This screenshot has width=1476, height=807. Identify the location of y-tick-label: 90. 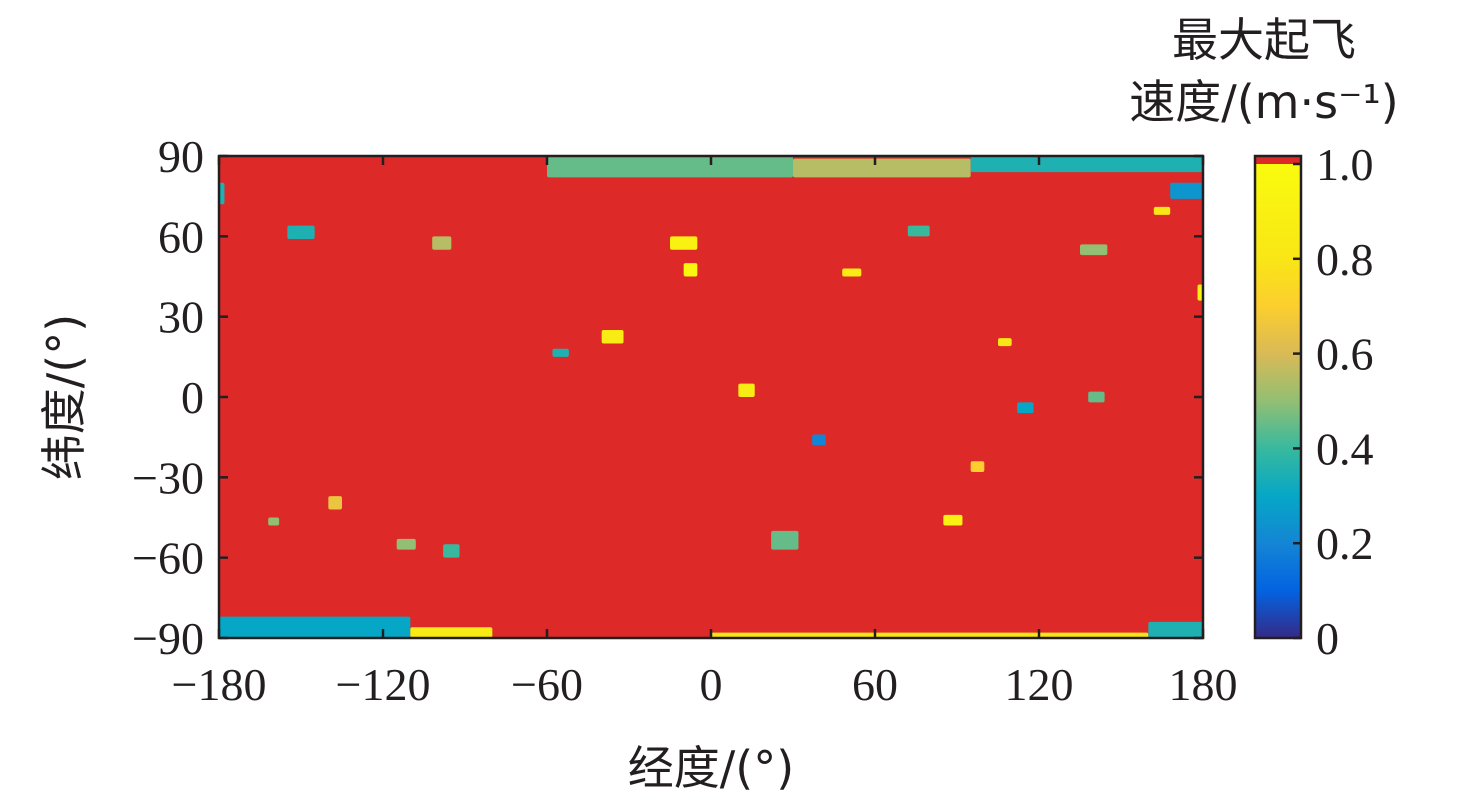
(181, 156).